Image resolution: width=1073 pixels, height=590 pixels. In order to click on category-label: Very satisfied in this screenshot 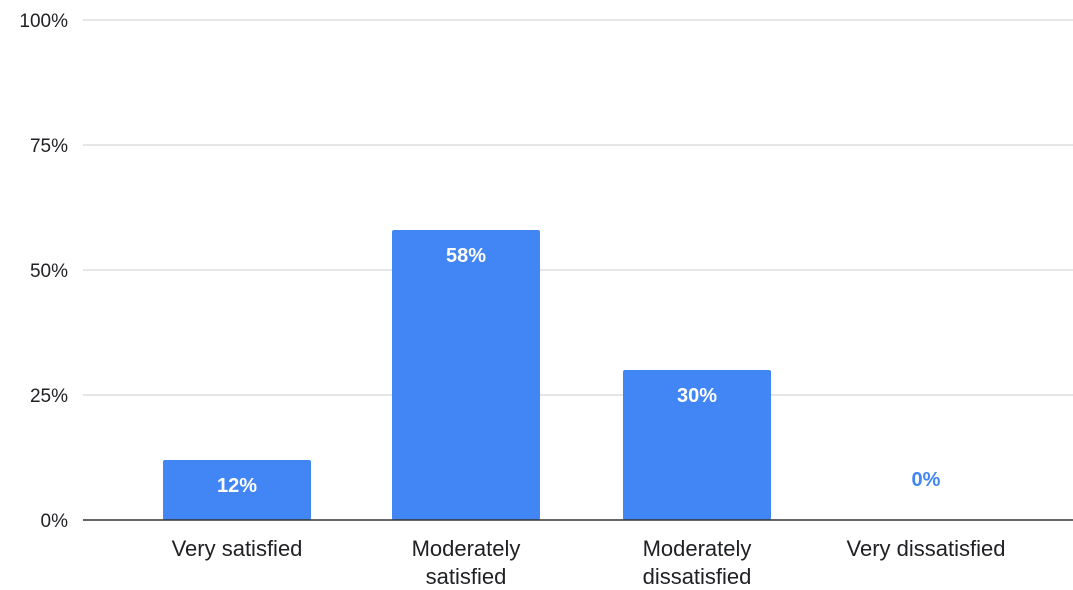, I will do `click(237, 548)`.